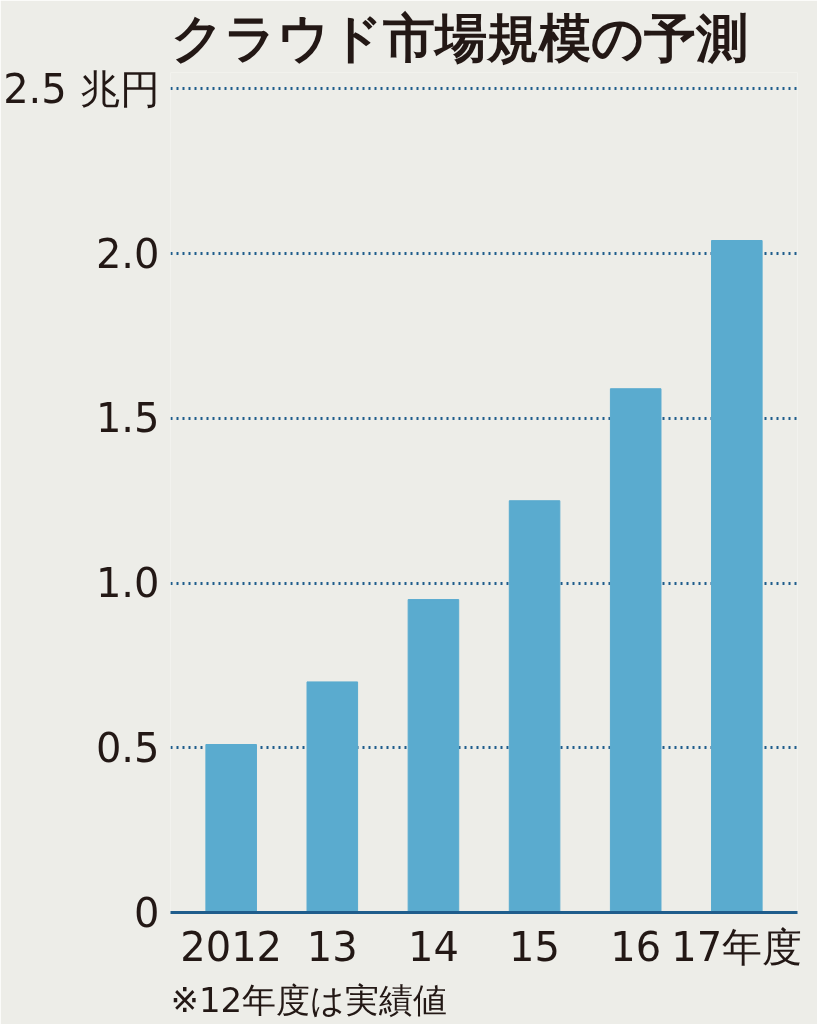  What do you see at coordinates (737, 946) in the screenshot?
I see `x-tick-label: 17年度` at bounding box center [737, 946].